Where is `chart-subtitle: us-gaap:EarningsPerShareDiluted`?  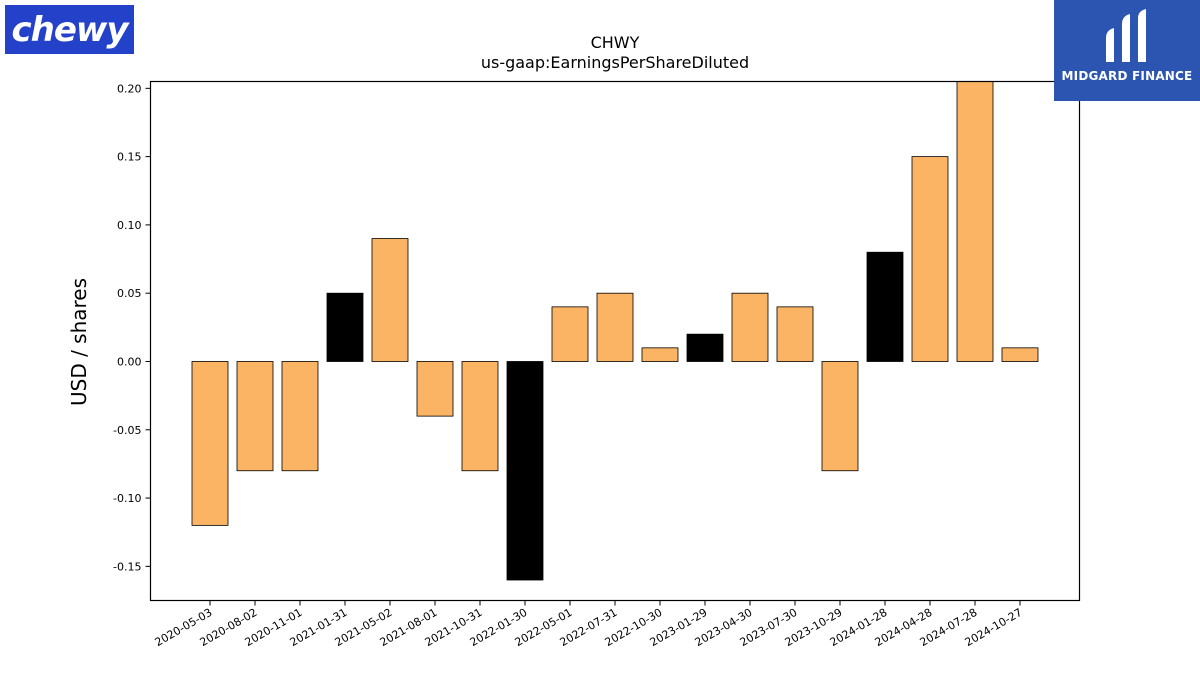 chart-subtitle: us-gaap:EarningsPerShareDiluted is located at coordinates (615, 62).